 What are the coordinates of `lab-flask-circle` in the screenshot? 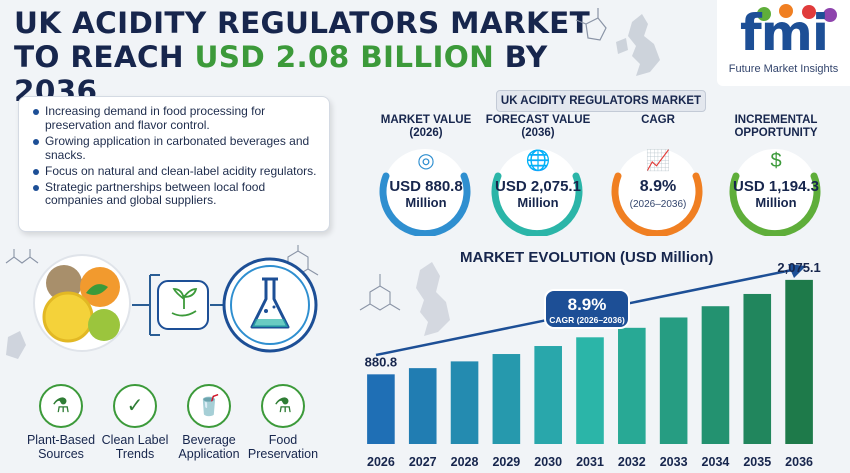 It's located at (270, 305).